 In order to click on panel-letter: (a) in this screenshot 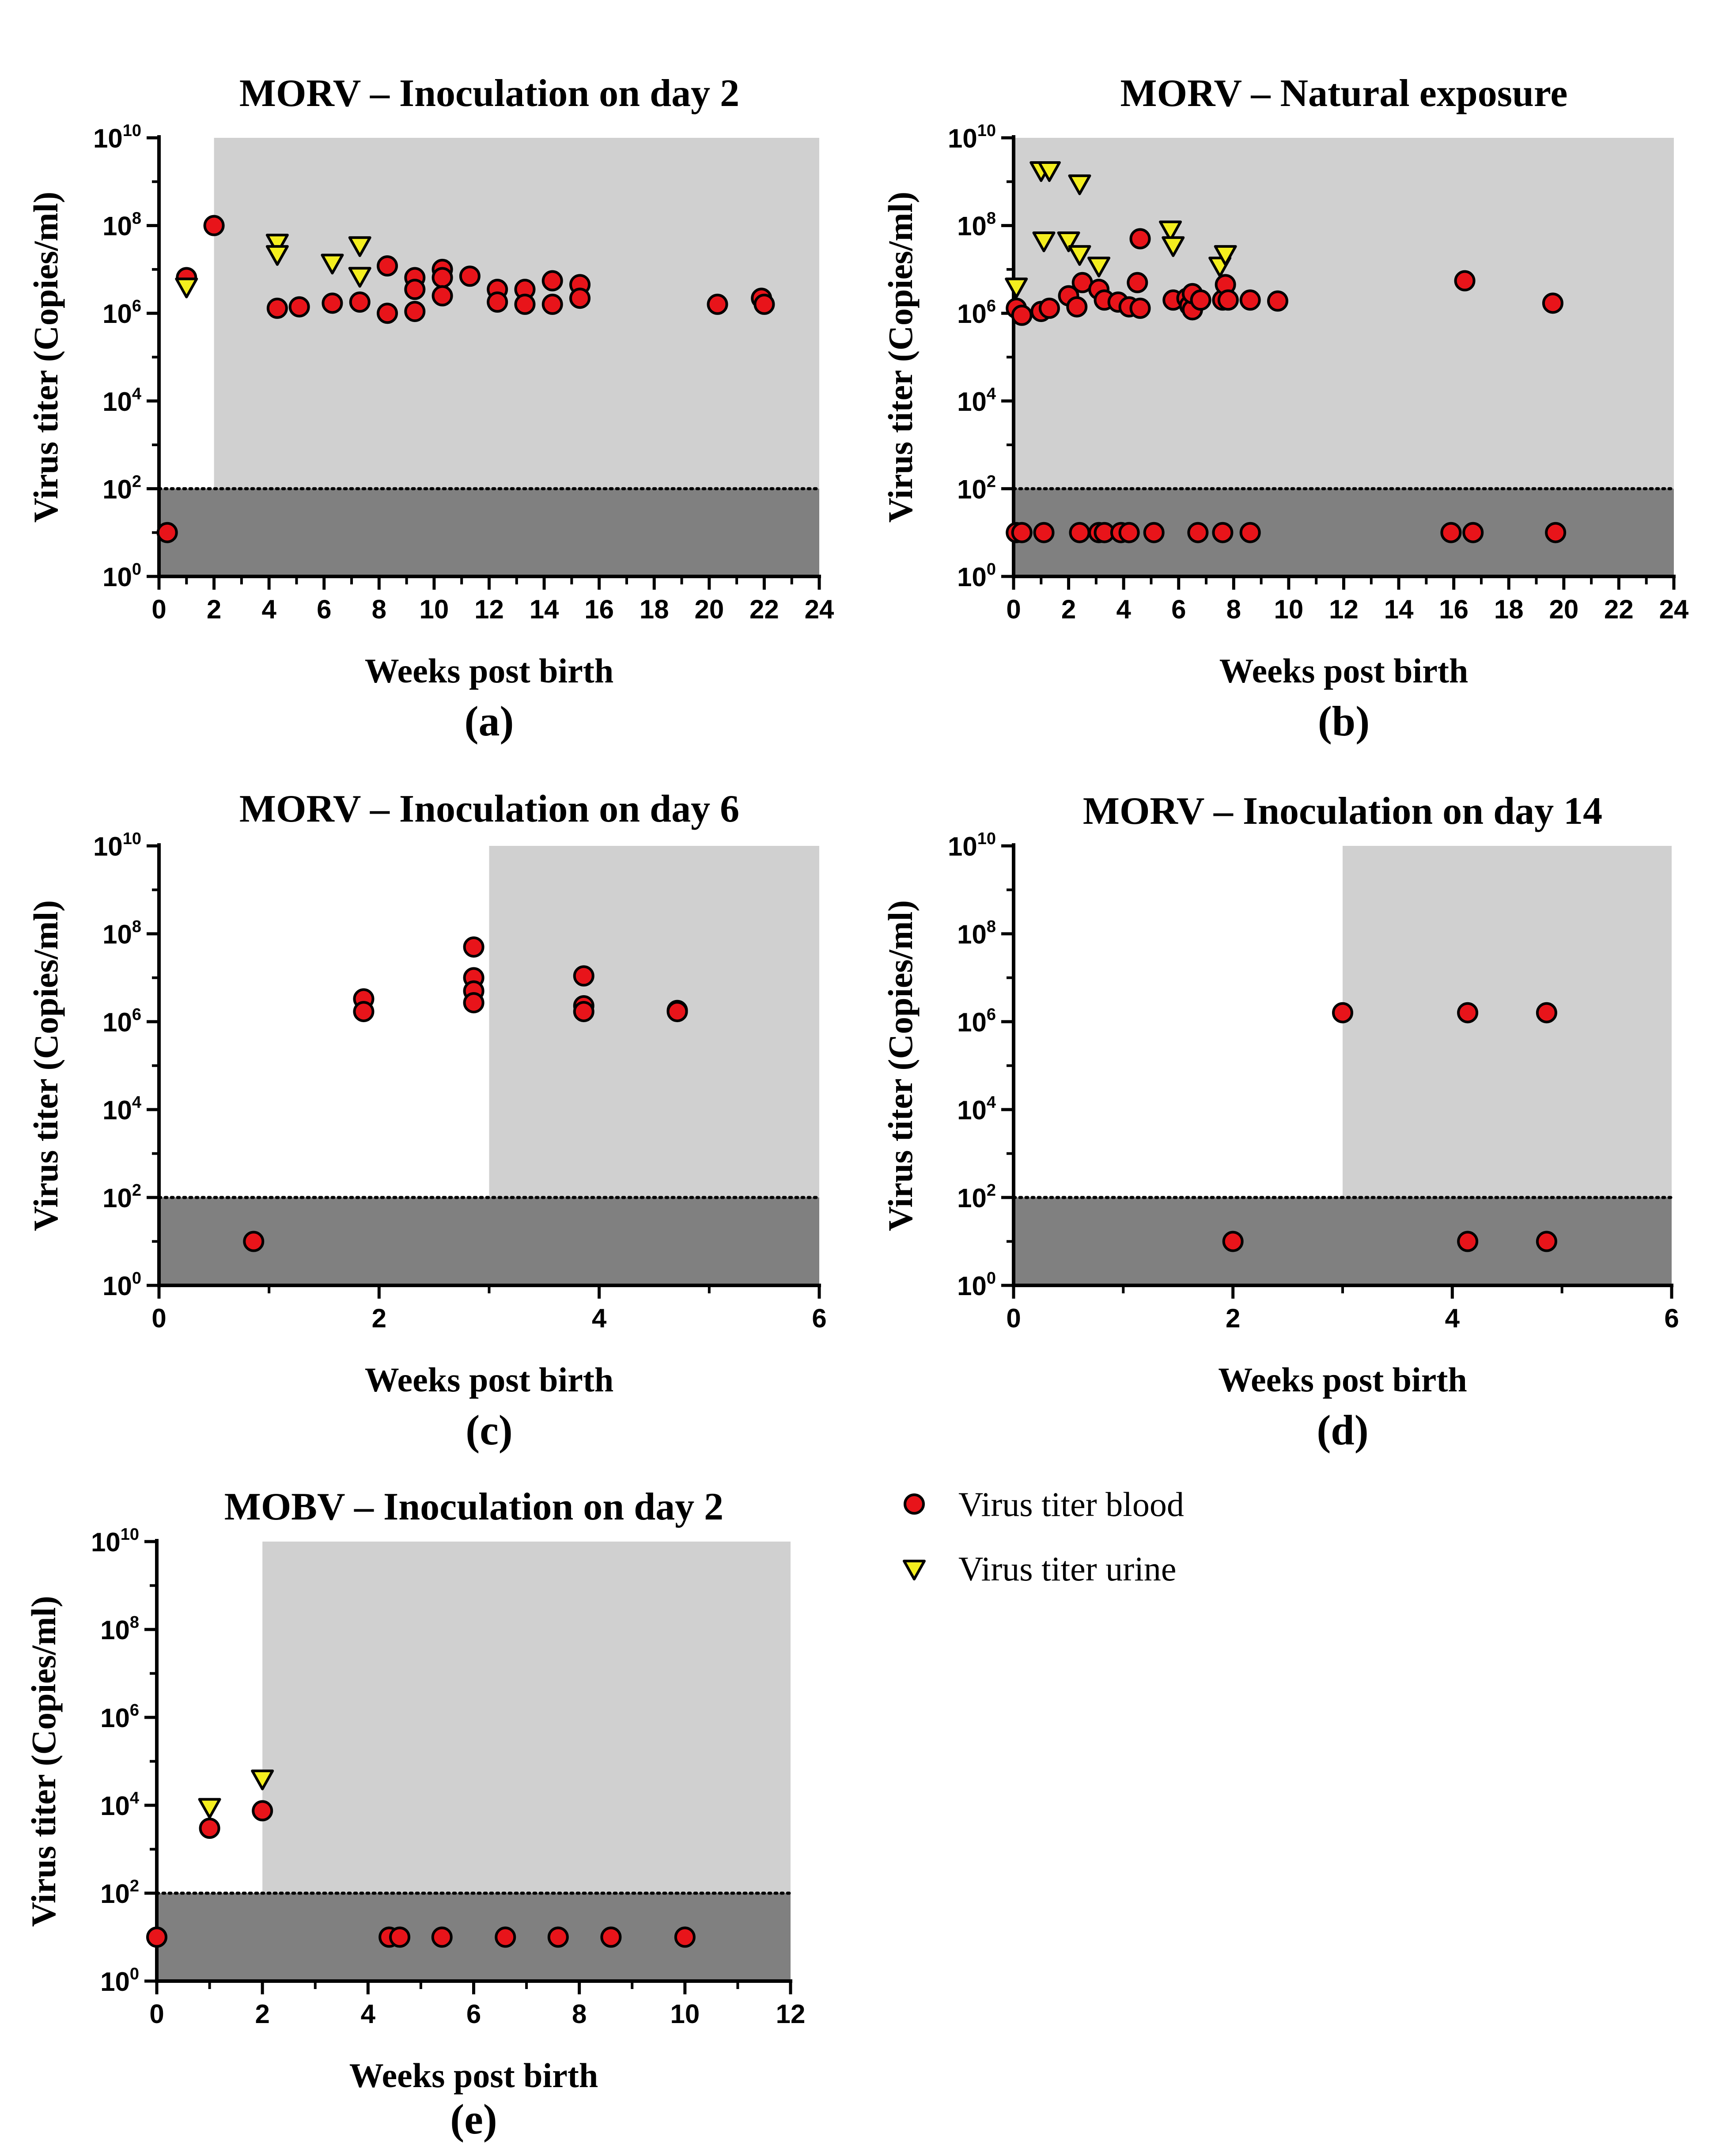, I will do `click(489, 721)`.